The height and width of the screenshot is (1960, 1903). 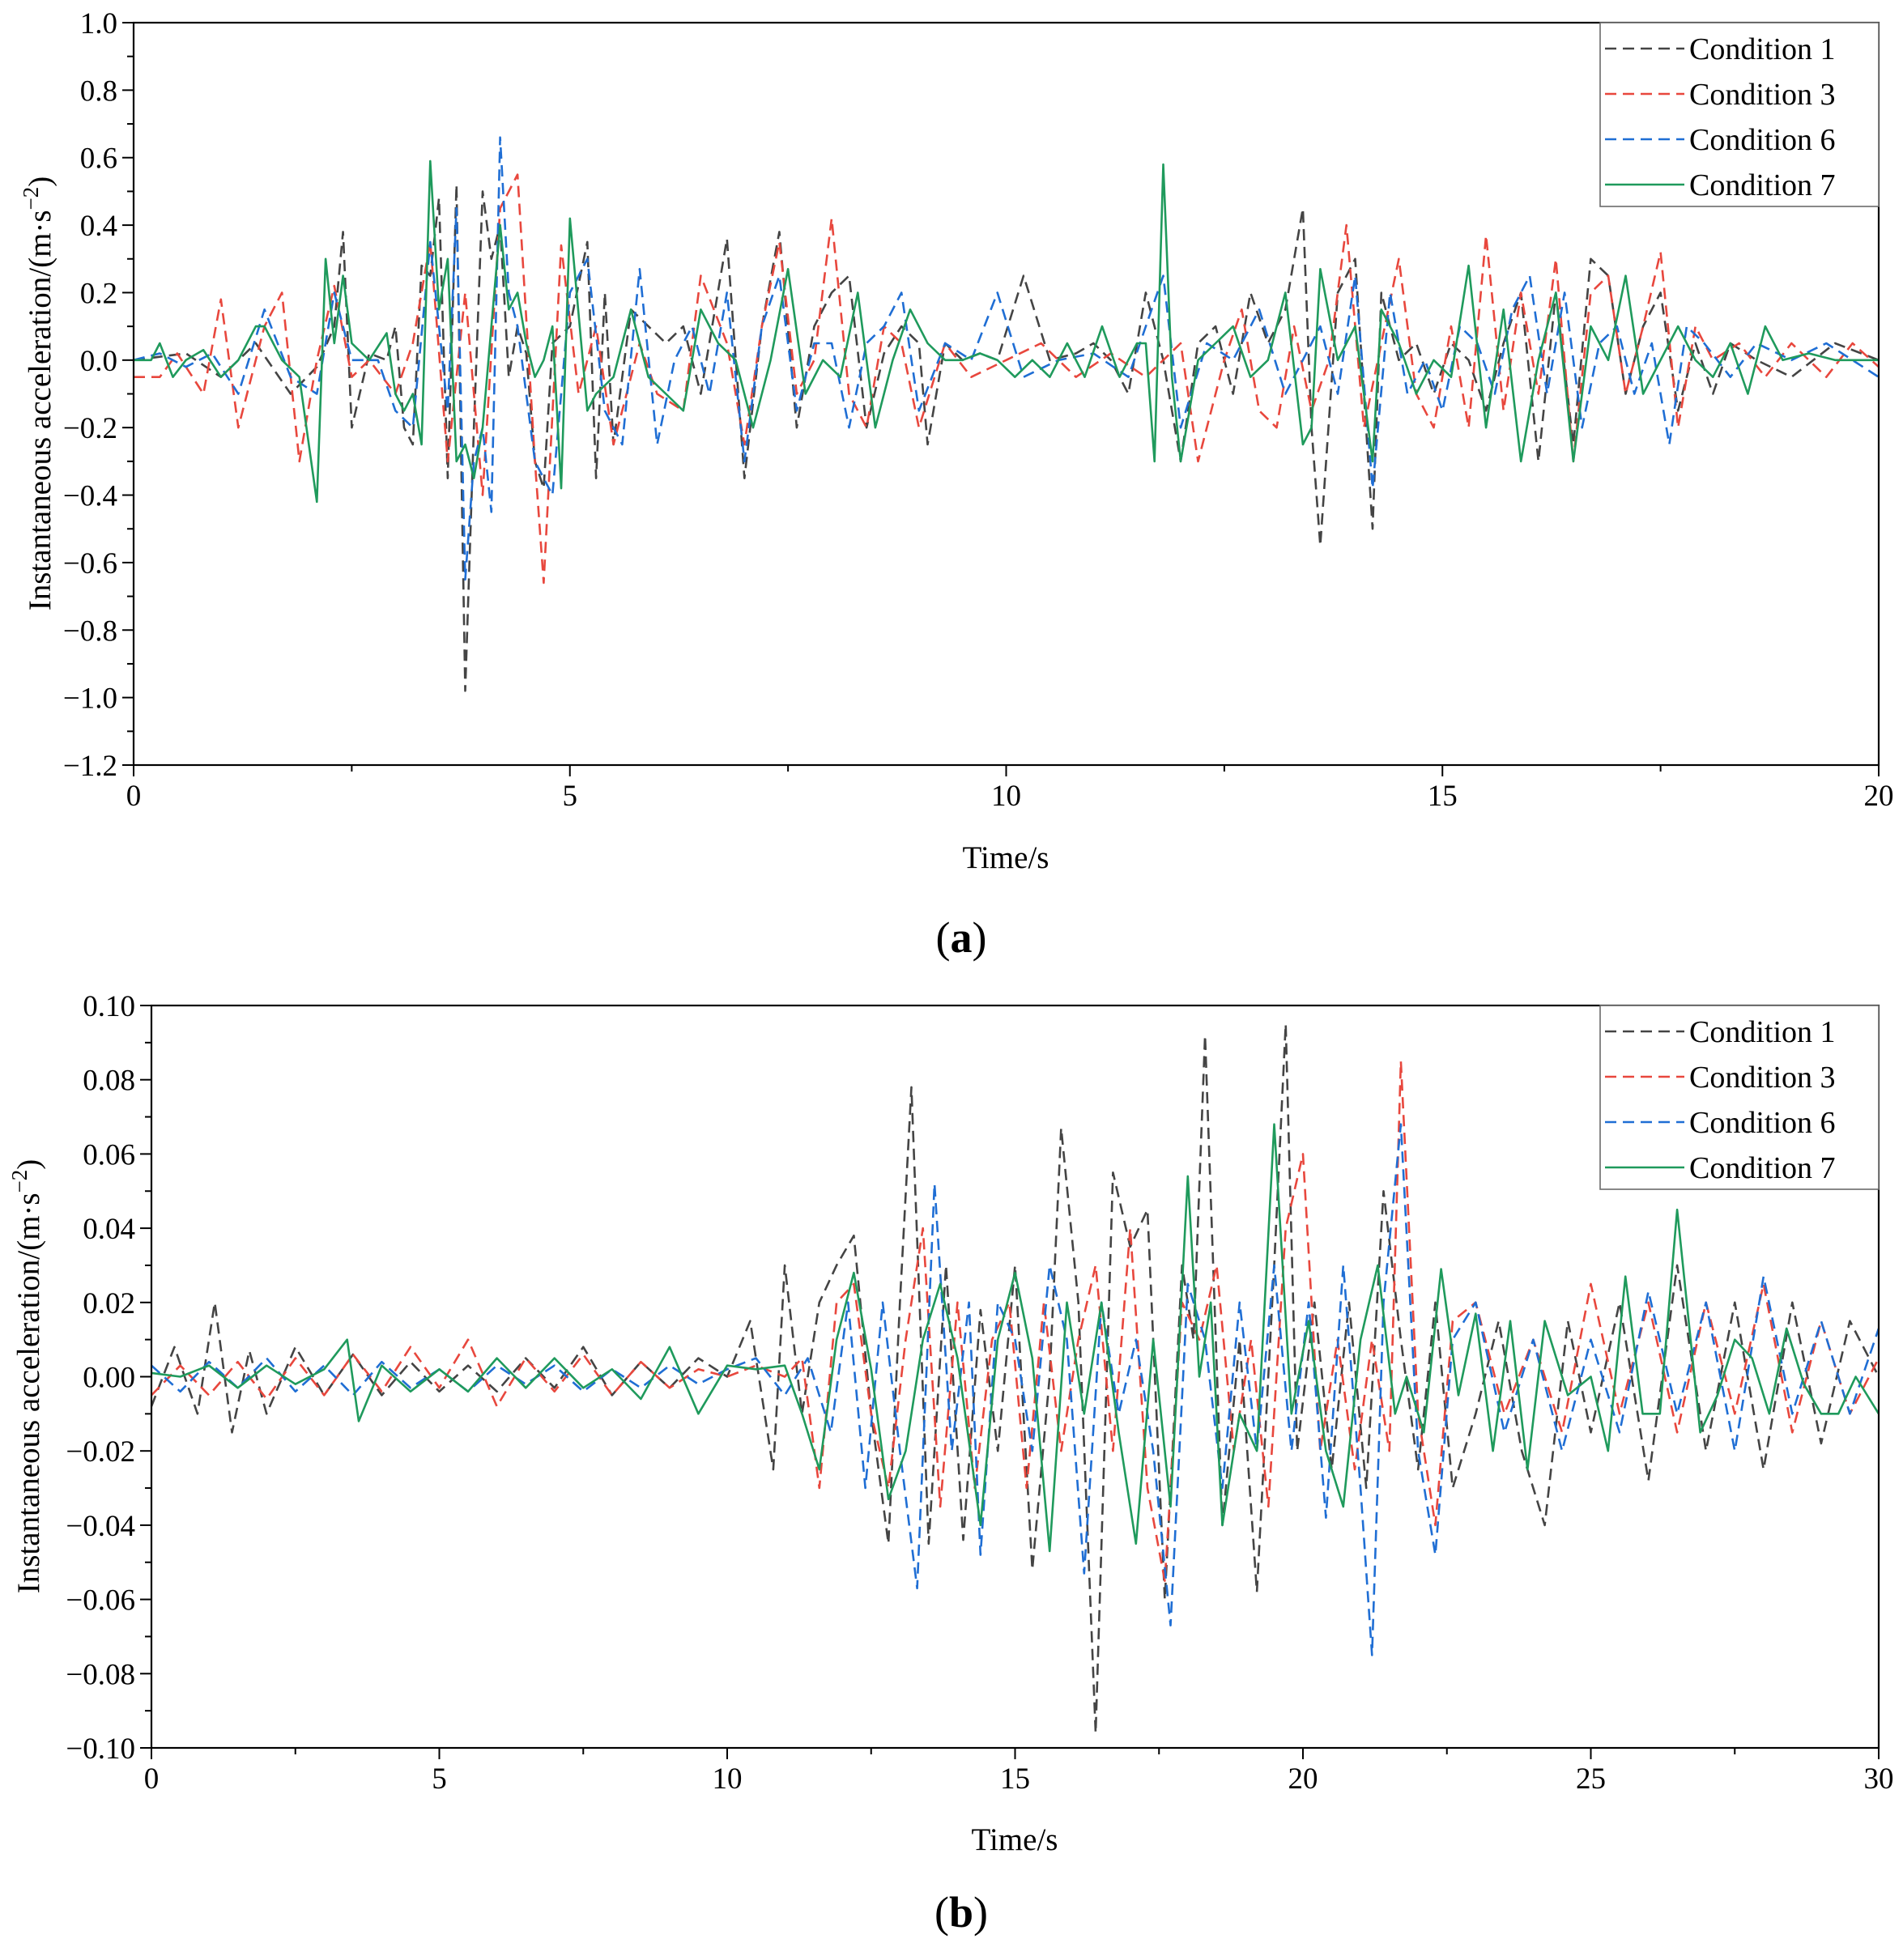 I want to click on y-tick-label: −1.2, so click(x=90, y=766).